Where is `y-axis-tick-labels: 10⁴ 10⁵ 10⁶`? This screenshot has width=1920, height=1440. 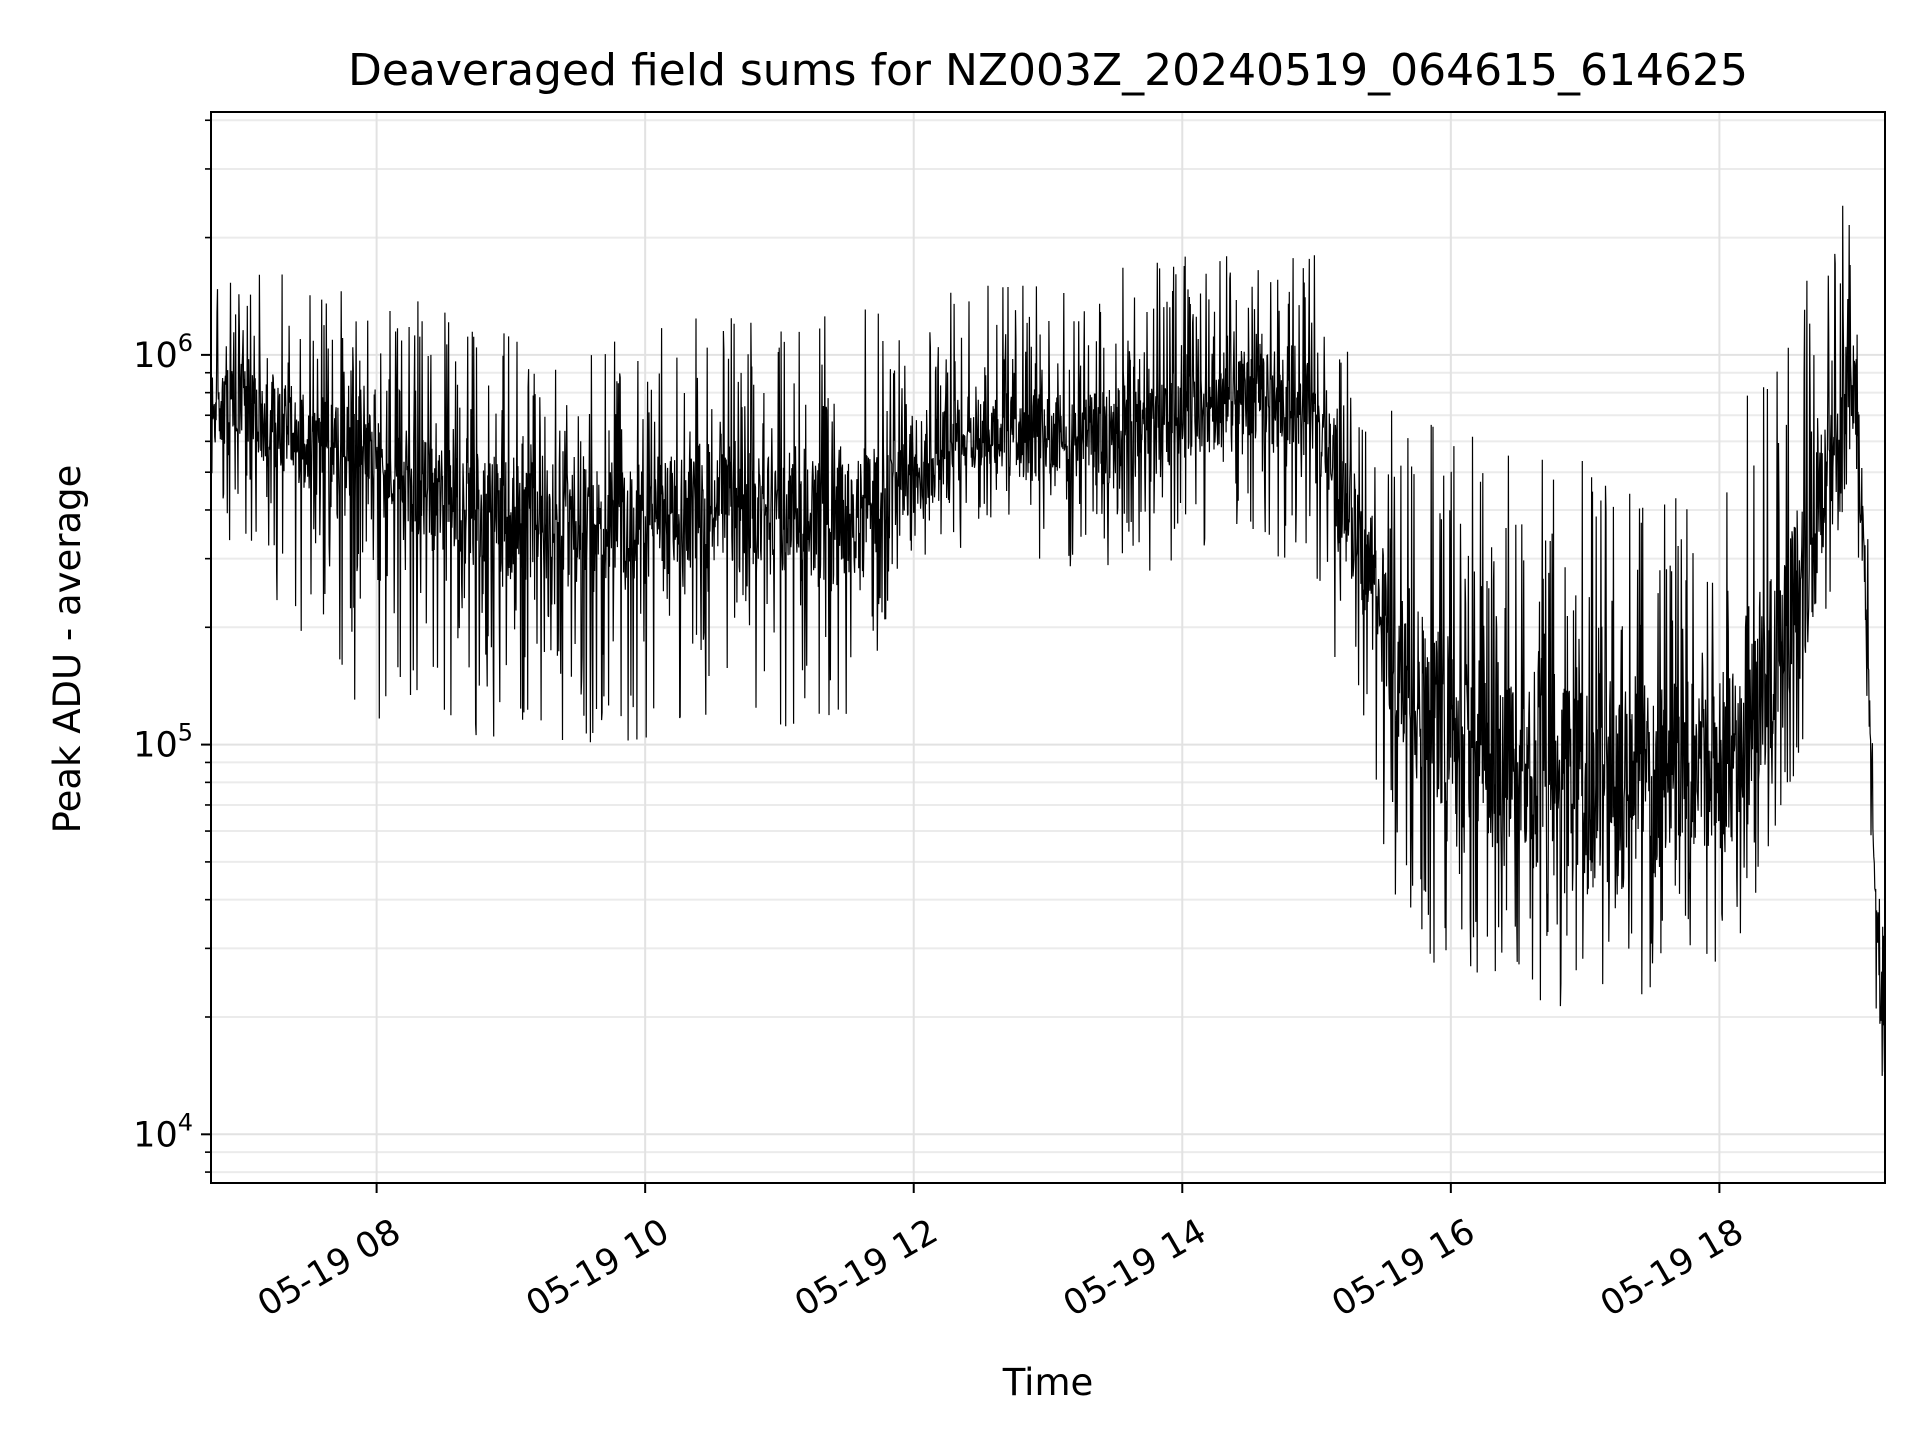
y-axis-tick-labels: 10⁴ 10⁵ 10⁶ is located at coordinates (163, 742).